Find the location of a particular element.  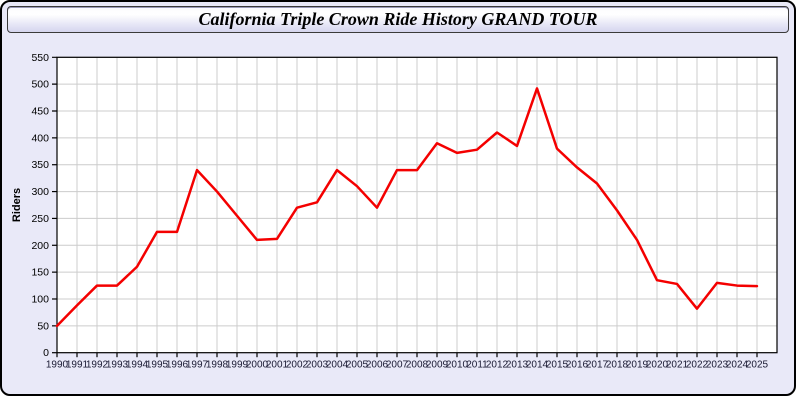

x-tick-label: 1990 is located at coordinates (57, 365).